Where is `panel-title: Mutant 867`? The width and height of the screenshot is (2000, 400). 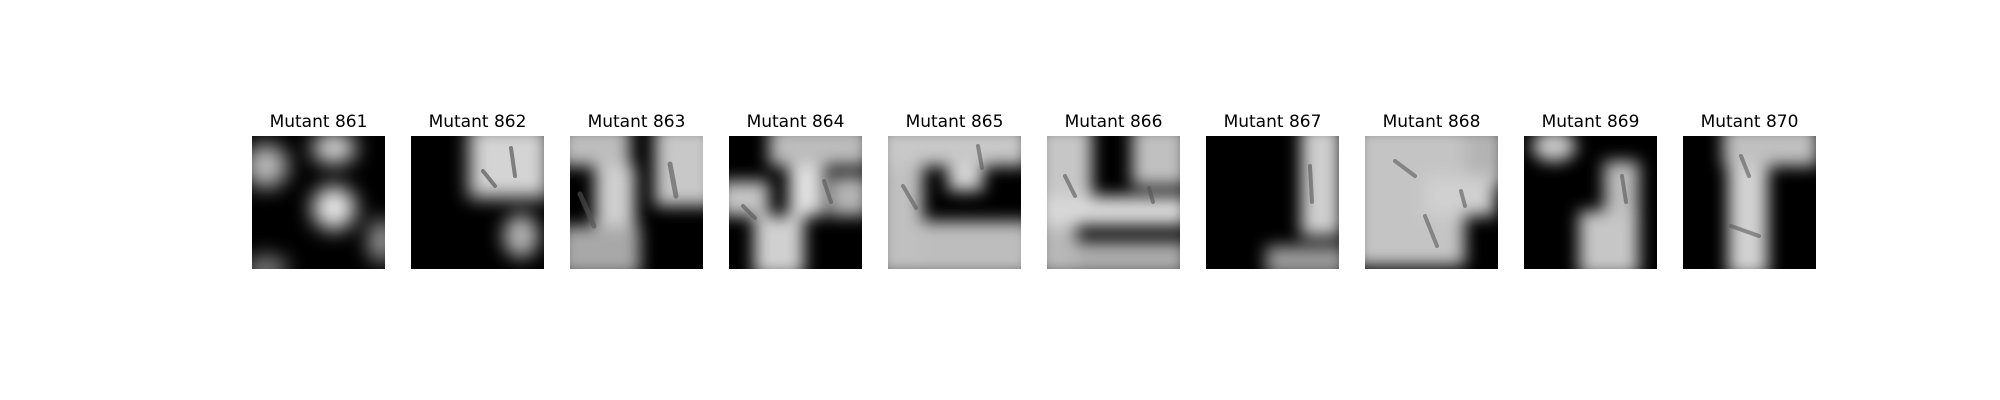 panel-title: Mutant 867 is located at coordinates (1272, 122).